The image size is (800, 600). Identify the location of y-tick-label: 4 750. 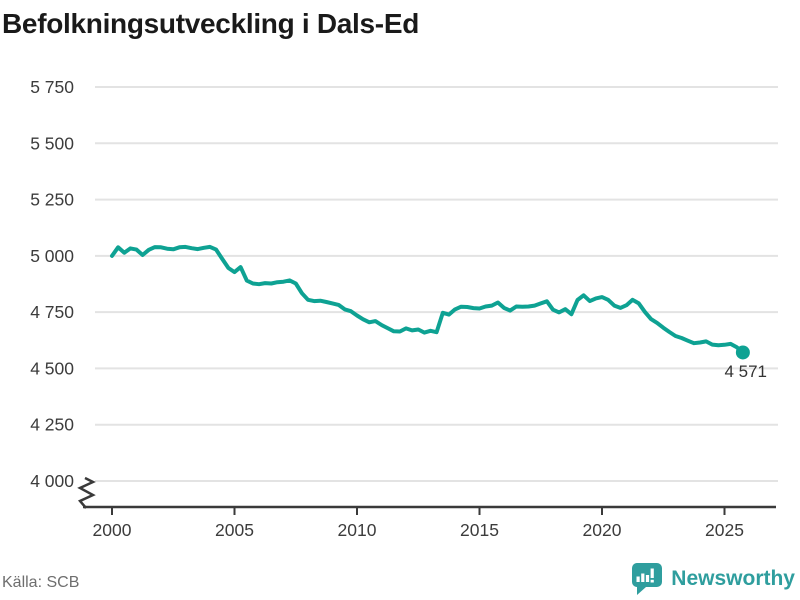
(52, 312).